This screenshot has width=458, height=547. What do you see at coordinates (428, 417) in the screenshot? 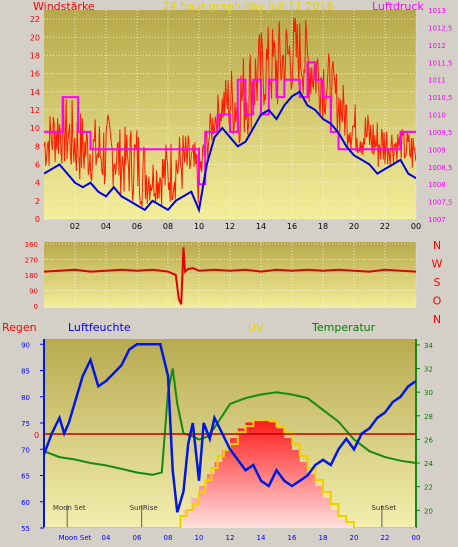
I see `temperature-tick-label: 28` at bounding box center [428, 417].